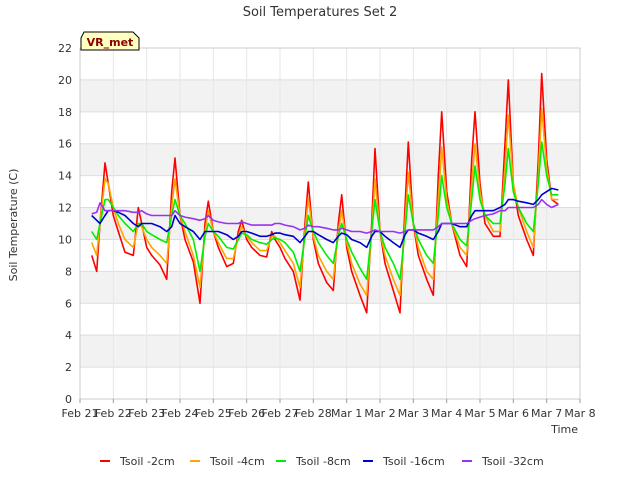 This screenshot has width=640, height=484. I want to click on x-tick-label: Feb 21, so click(80, 413).